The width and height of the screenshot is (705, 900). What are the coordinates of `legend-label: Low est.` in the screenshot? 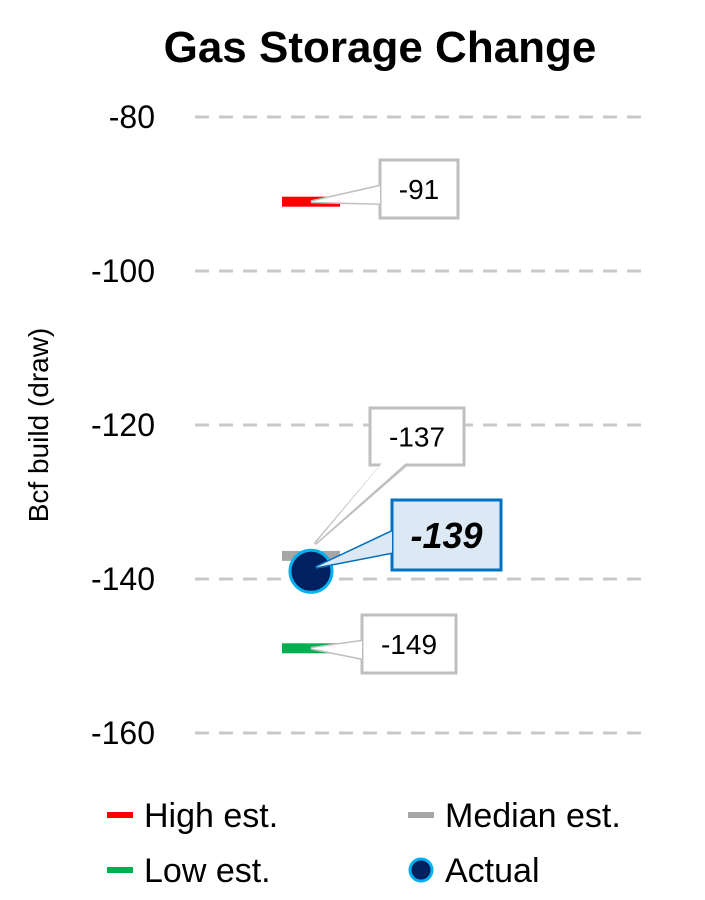 It's located at (207, 871).